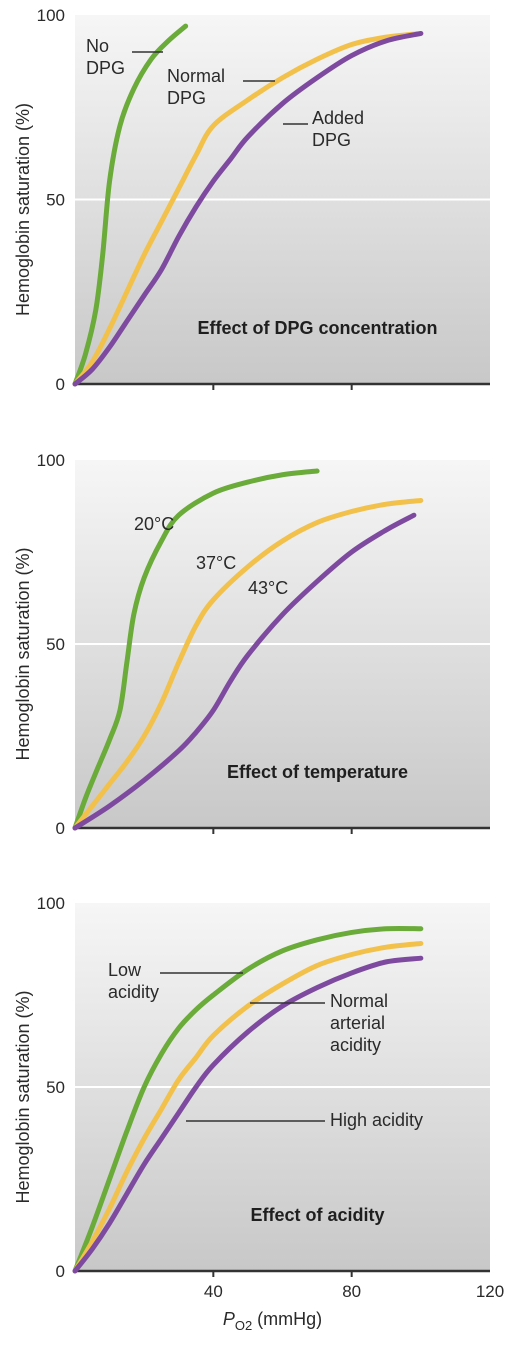 This screenshot has height=1355, width=530. I want to click on series-label: High acidity, so click(376, 1120).